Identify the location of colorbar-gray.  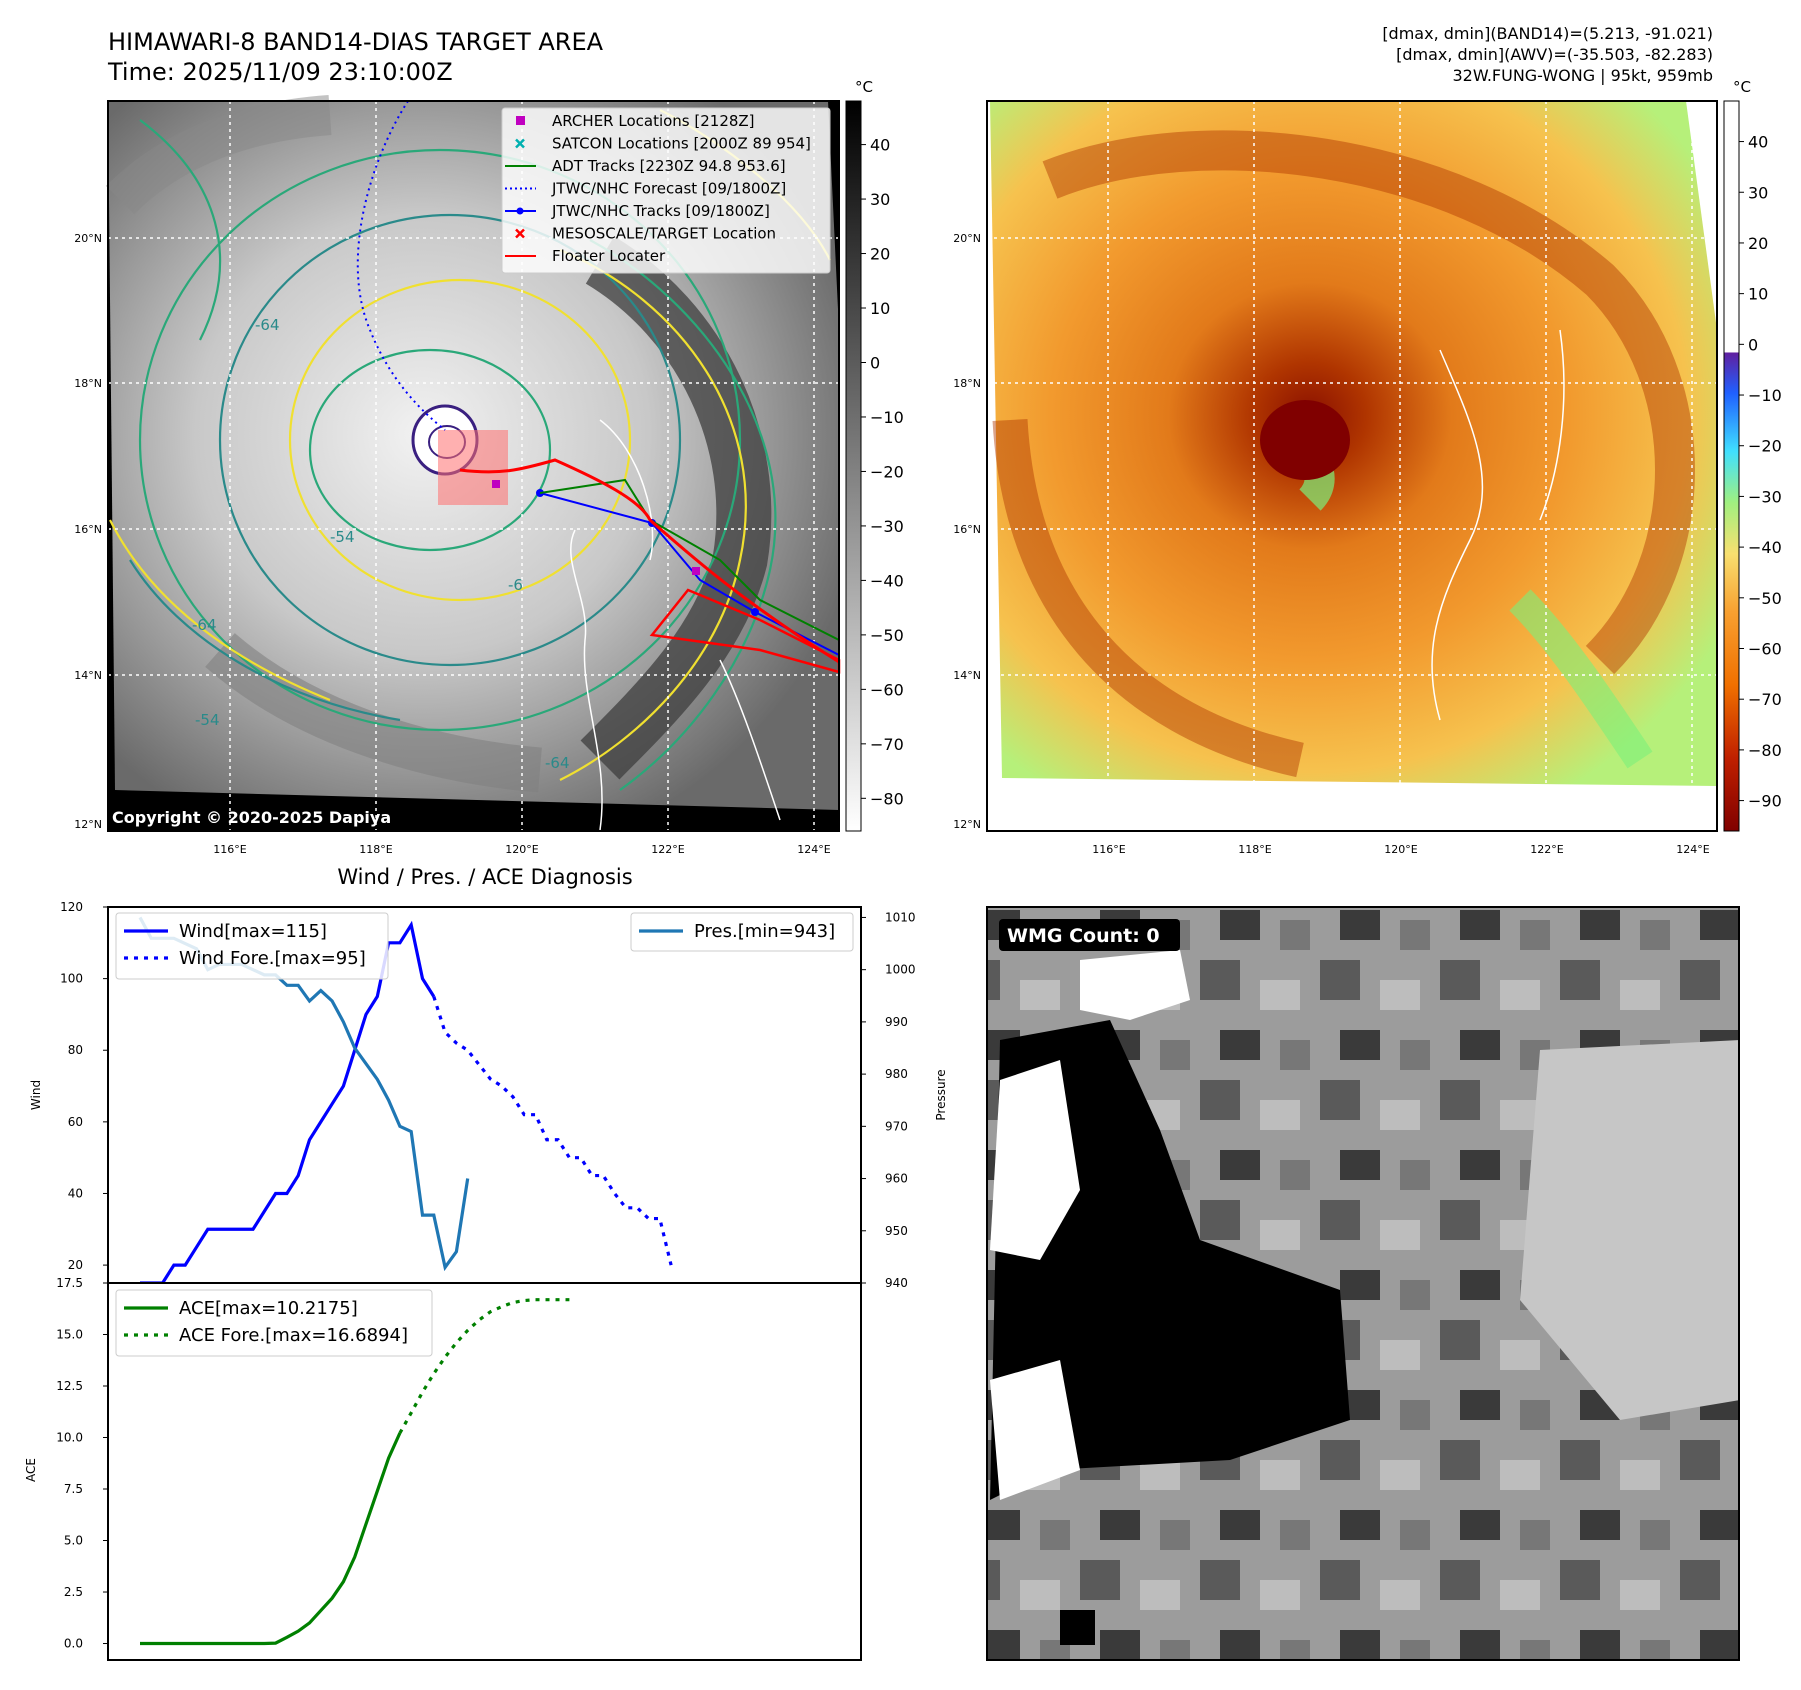
(853, 466).